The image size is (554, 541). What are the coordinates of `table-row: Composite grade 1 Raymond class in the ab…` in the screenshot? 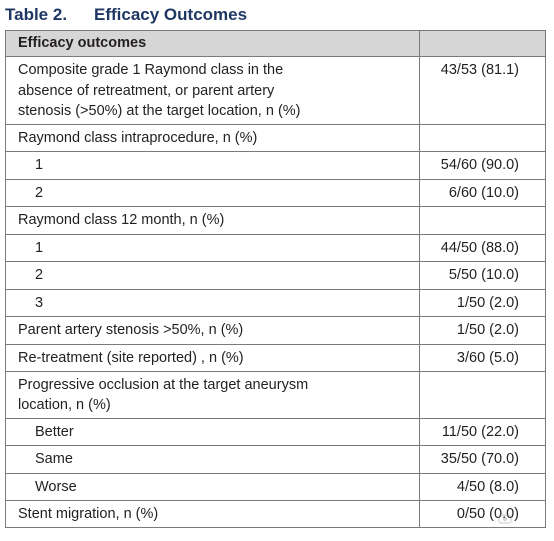 It's located at (275, 90).